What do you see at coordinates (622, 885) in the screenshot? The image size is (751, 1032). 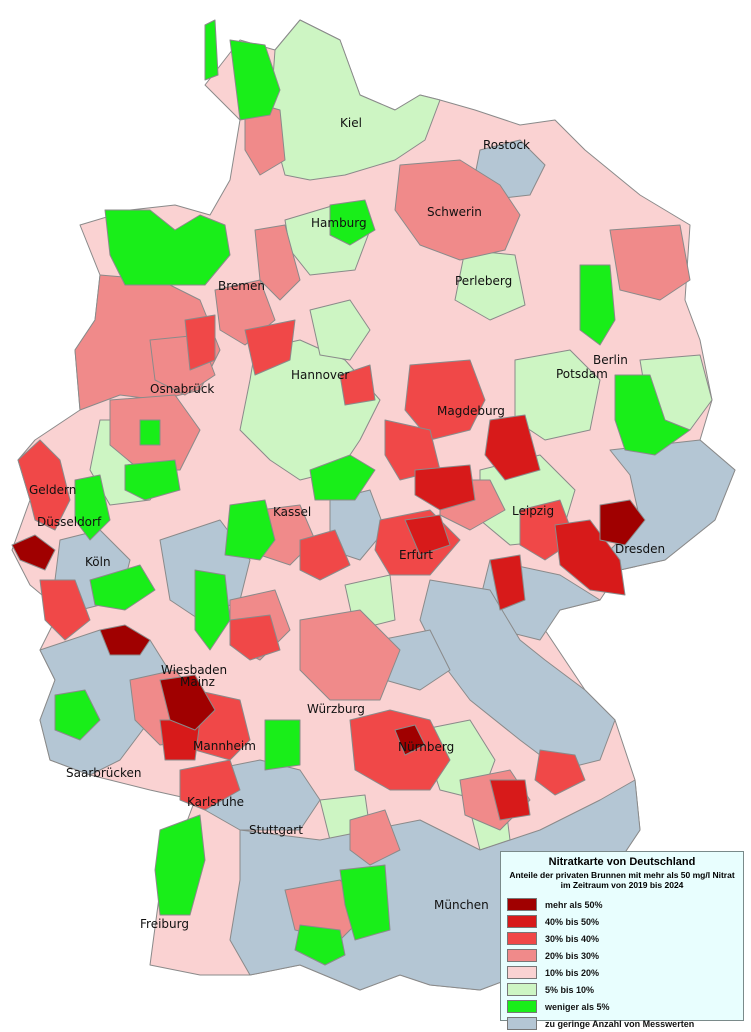 I see `legend-subtitle-line2: im Zeitraum von 2019 bis 2024` at bounding box center [622, 885].